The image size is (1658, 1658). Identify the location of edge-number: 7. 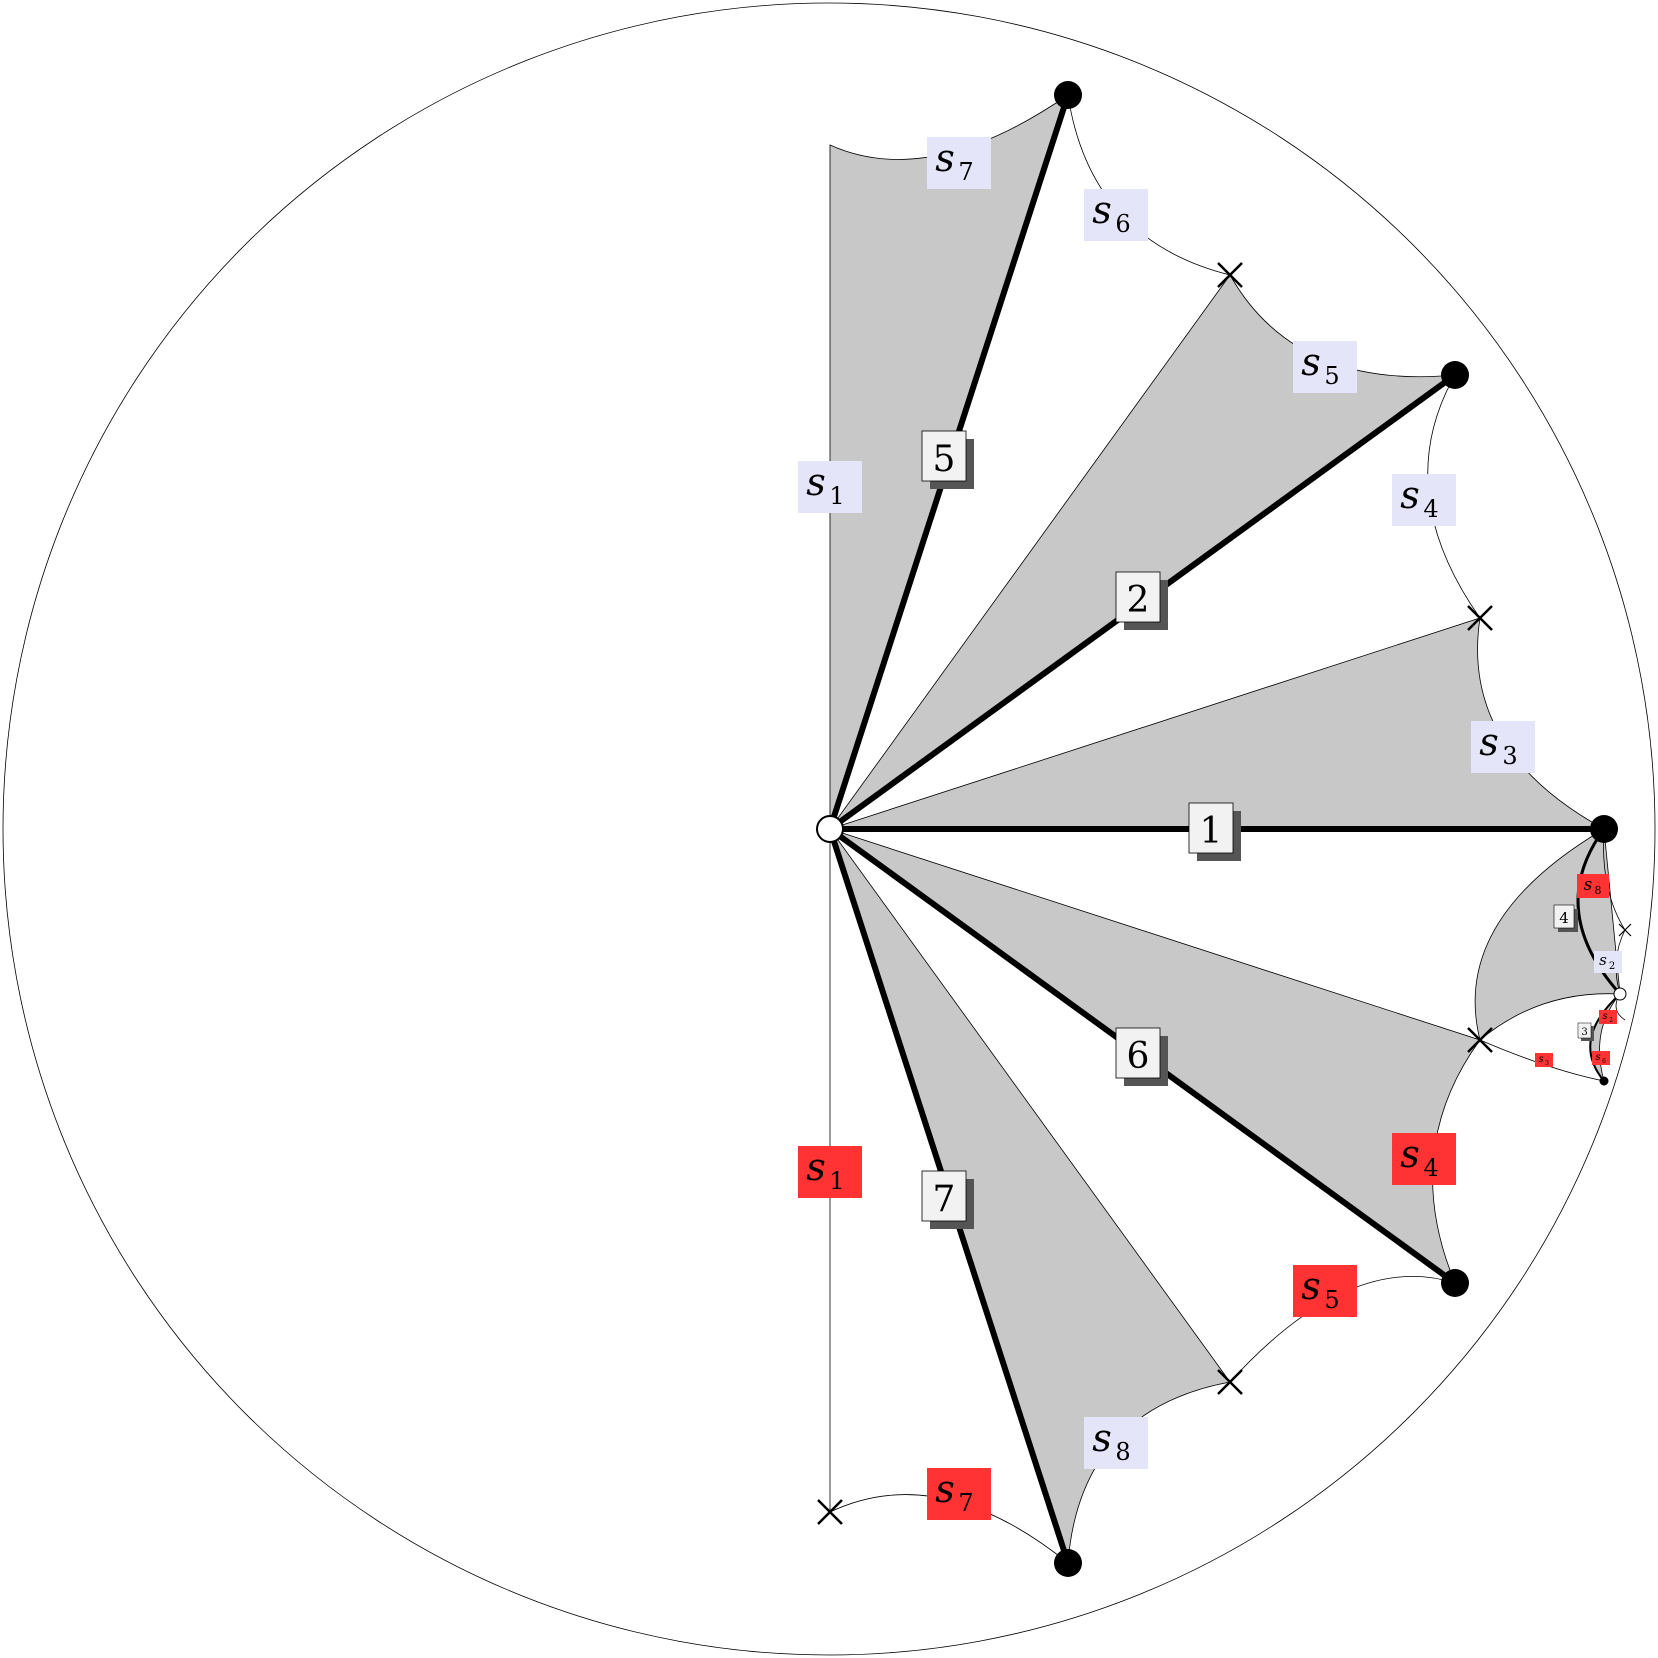
(944, 1199).